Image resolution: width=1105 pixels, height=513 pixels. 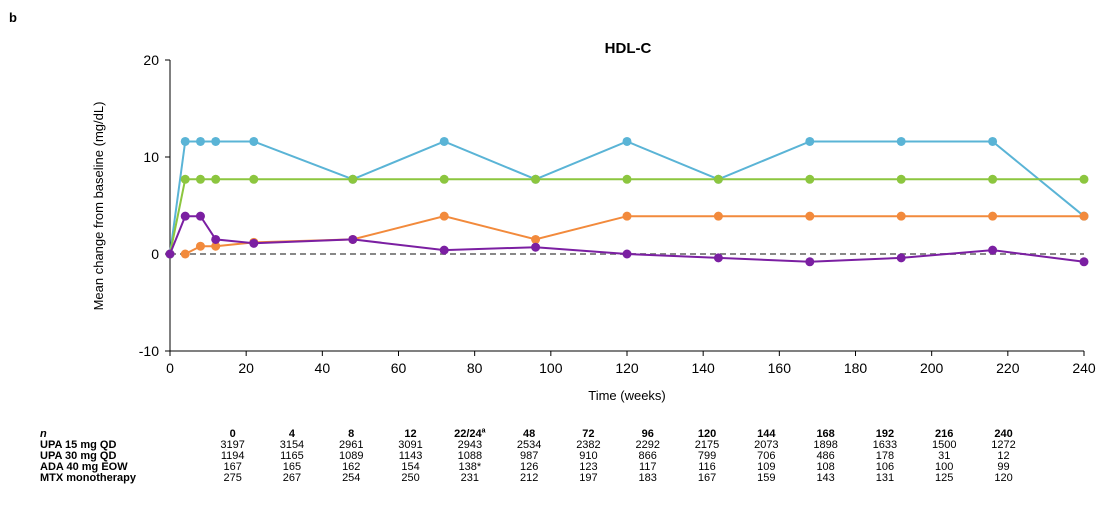 What do you see at coordinates (475, 368) in the screenshot?
I see `x-tick-label: 80` at bounding box center [475, 368].